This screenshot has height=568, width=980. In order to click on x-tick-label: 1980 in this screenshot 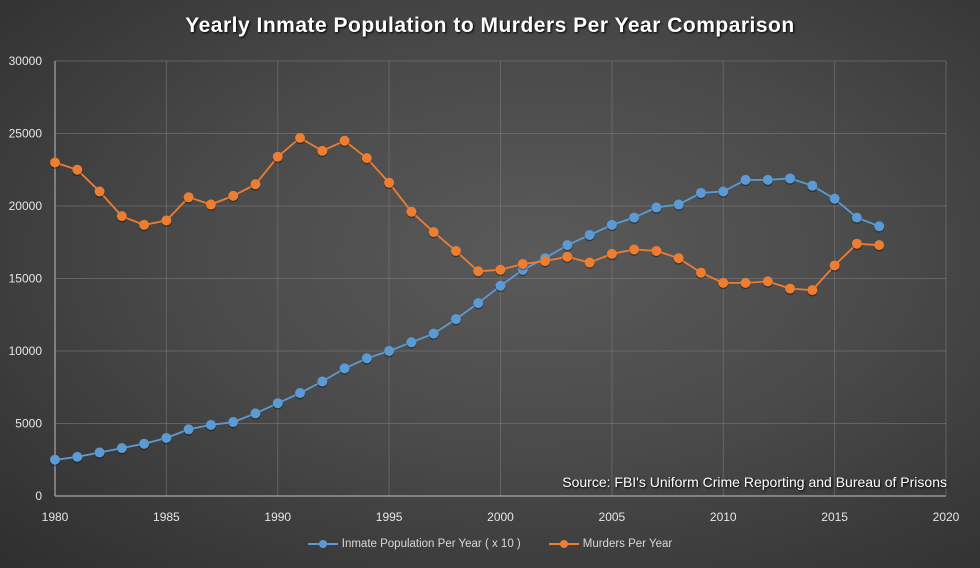, I will do `click(55, 517)`.